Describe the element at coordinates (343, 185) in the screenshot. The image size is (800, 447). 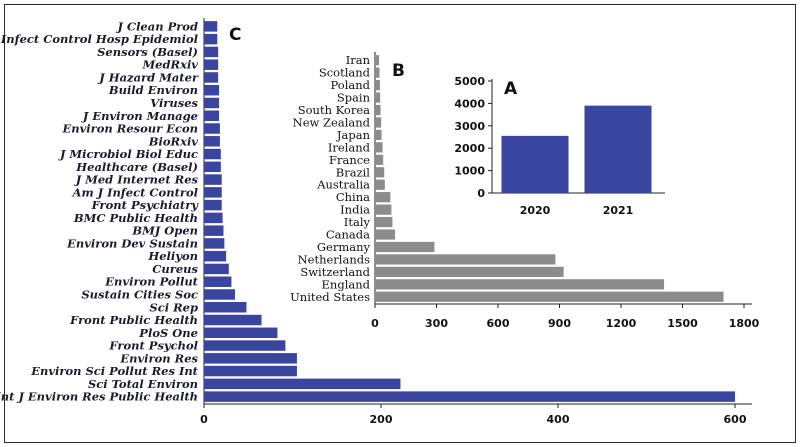
I see `panel-b-category-label: Australia` at that location.